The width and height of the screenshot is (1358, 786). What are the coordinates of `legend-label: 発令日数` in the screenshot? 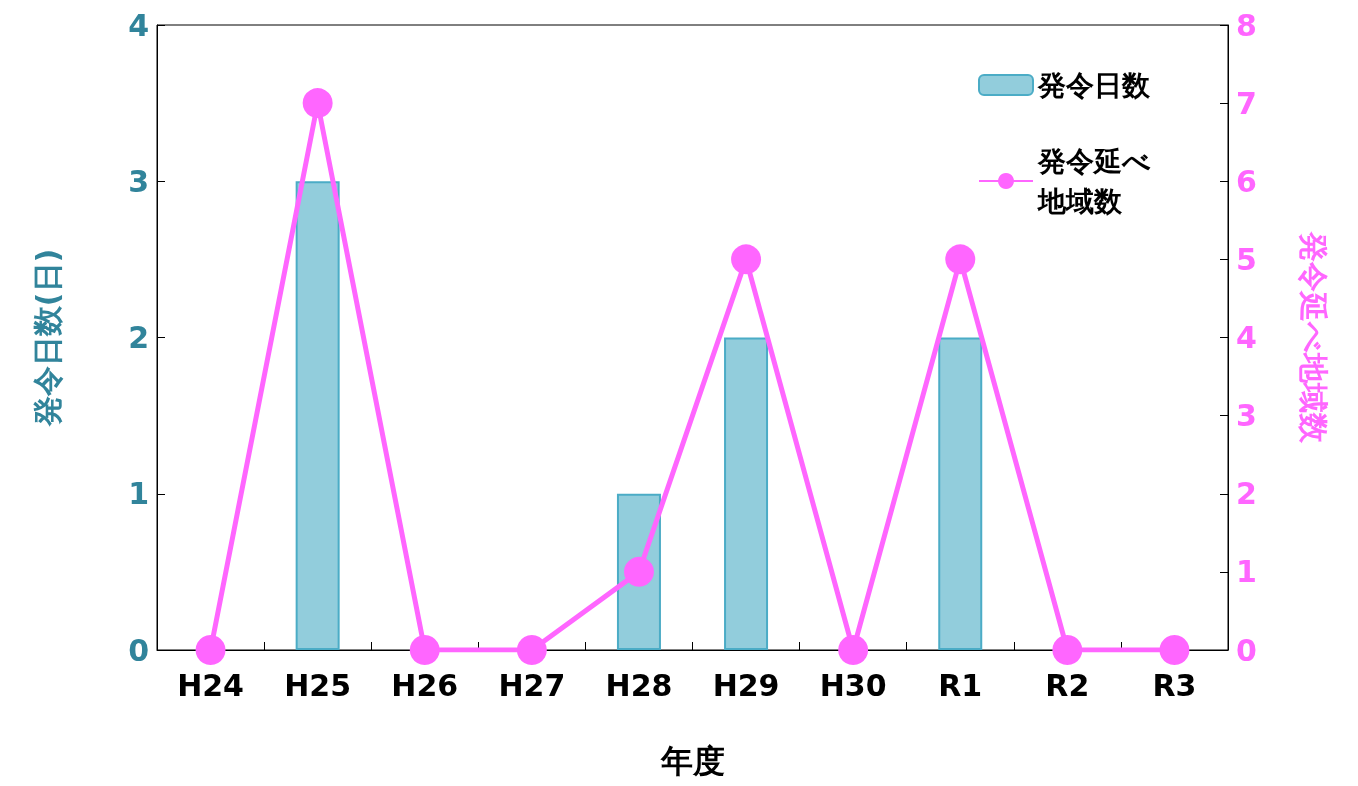 It's located at (1094, 85).